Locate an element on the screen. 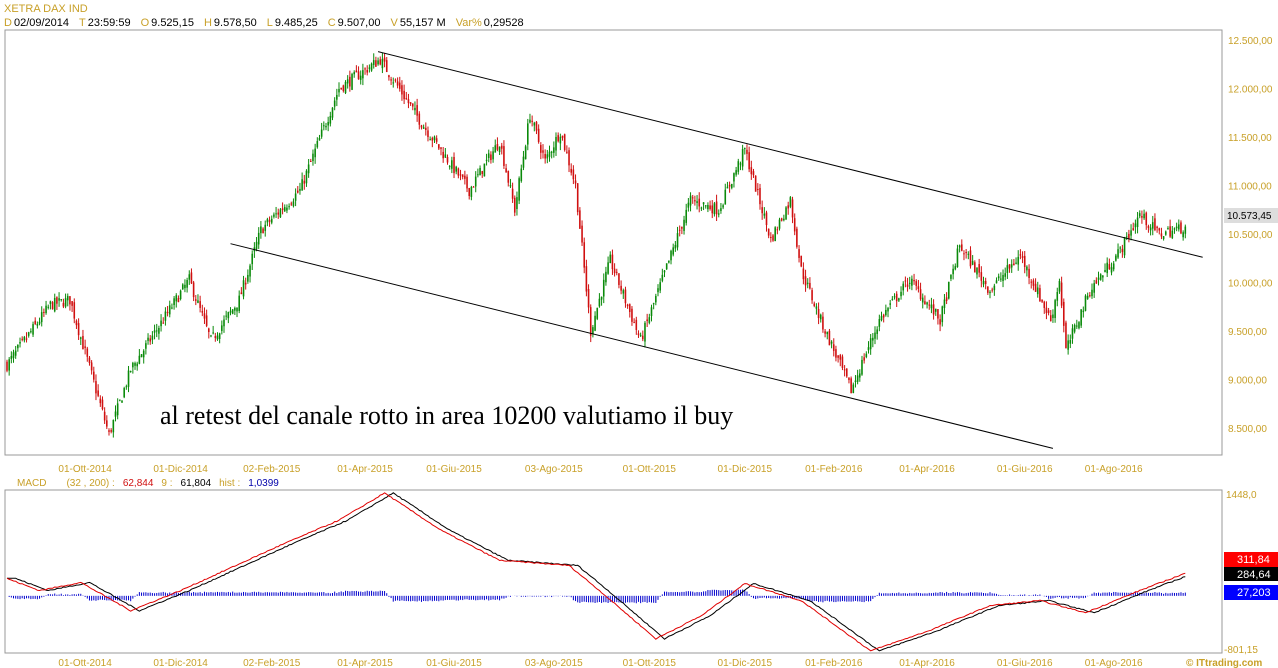  field-value: 02/09/2014 is located at coordinates (41, 23).